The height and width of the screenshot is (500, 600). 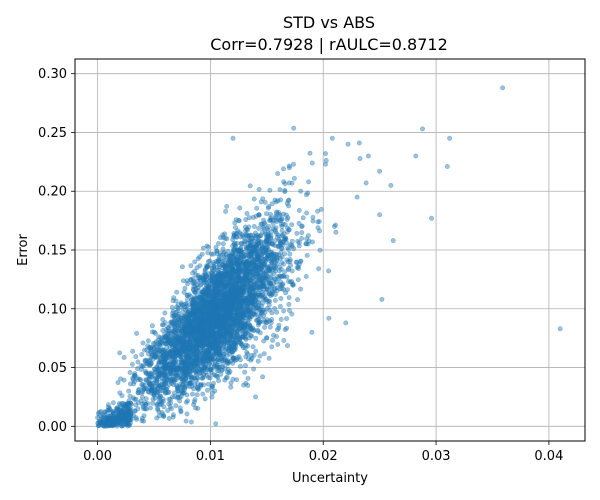 What do you see at coordinates (52, 427) in the screenshot?
I see `y-tick-label: 0.00` at bounding box center [52, 427].